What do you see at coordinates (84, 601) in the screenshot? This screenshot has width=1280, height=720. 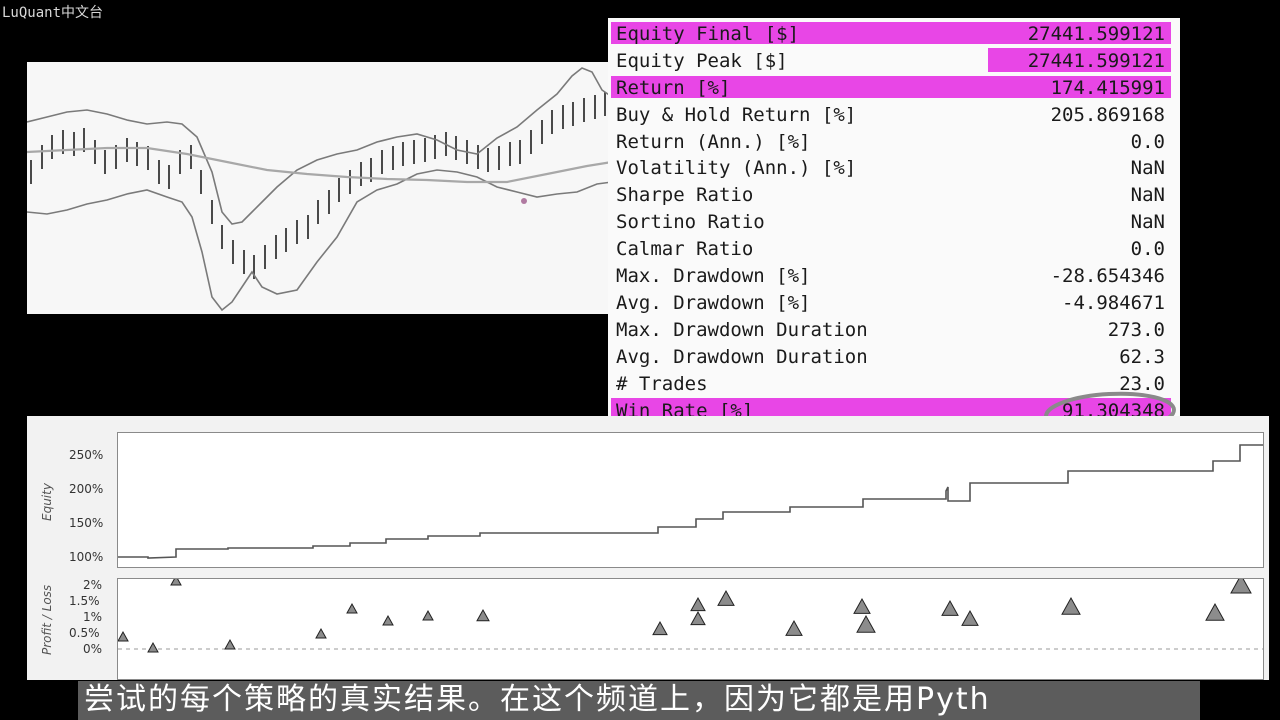 I see `pl-tick: 1.5%` at bounding box center [84, 601].